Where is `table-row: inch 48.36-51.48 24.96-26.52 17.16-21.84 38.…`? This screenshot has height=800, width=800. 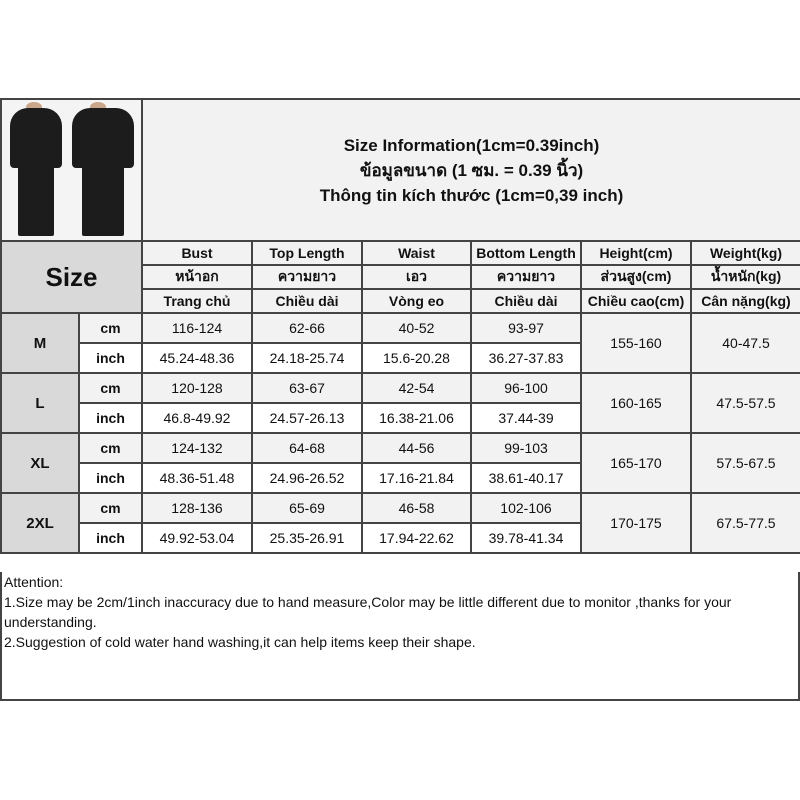 table-row: inch 48.36-51.48 24.96-26.52 17.16-21.84 38.… is located at coordinates (400, 478).